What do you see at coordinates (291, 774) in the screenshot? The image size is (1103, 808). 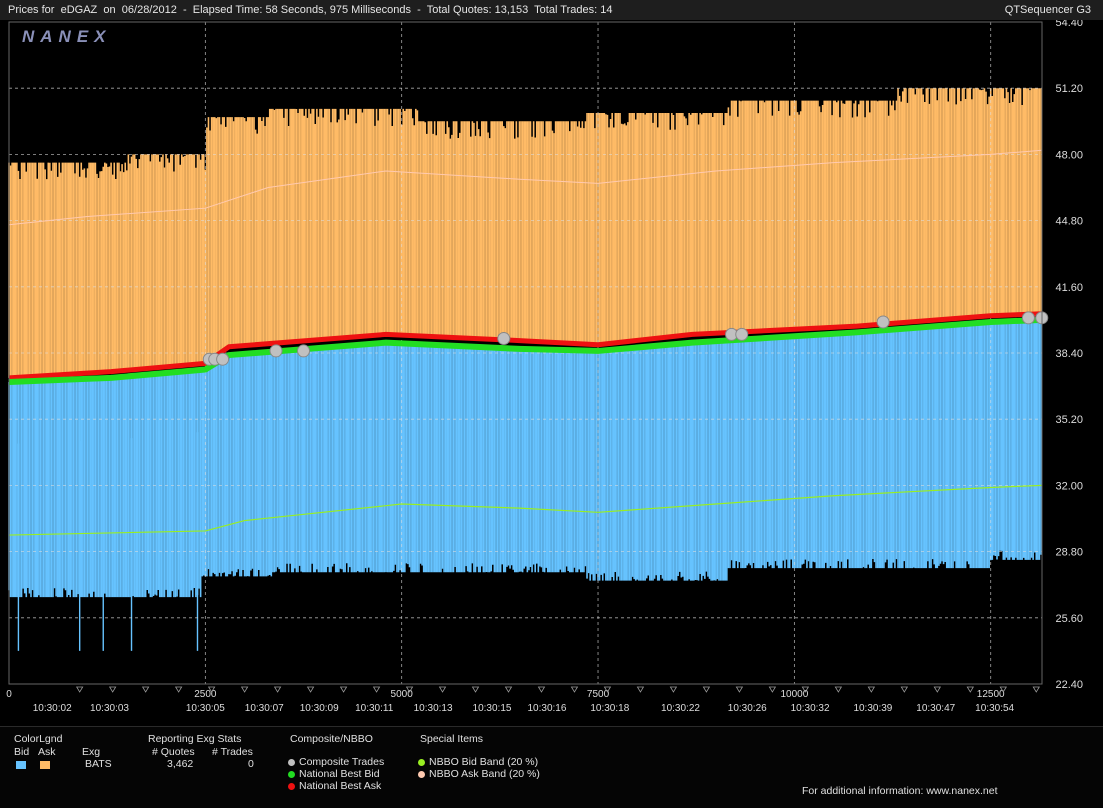 I see `national-best-bid-marker` at bounding box center [291, 774].